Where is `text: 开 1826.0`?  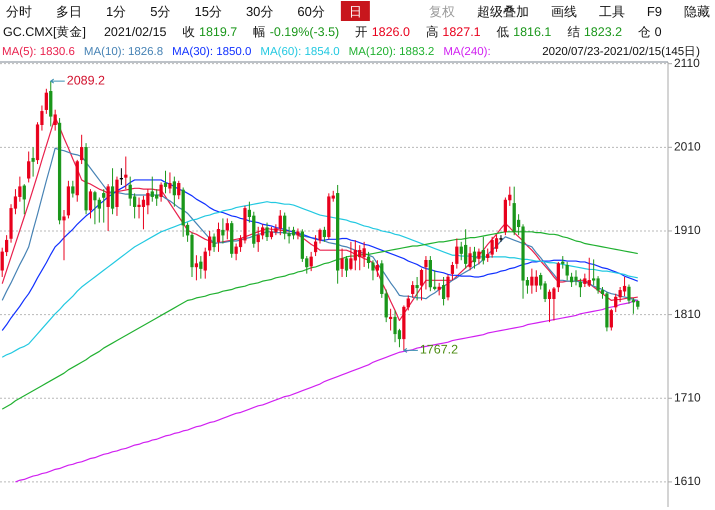
text: 开 1826.0 is located at coordinates (382, 32).